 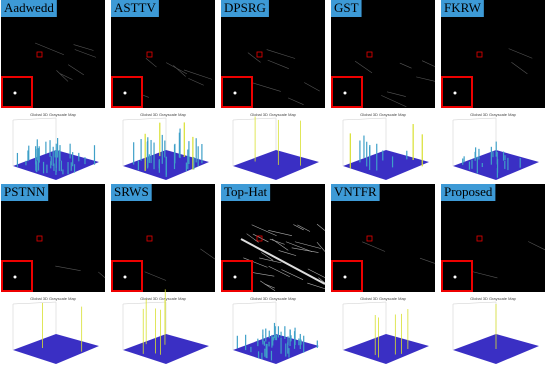 I want to click on method-label: GST, so click(x=346, y=7).